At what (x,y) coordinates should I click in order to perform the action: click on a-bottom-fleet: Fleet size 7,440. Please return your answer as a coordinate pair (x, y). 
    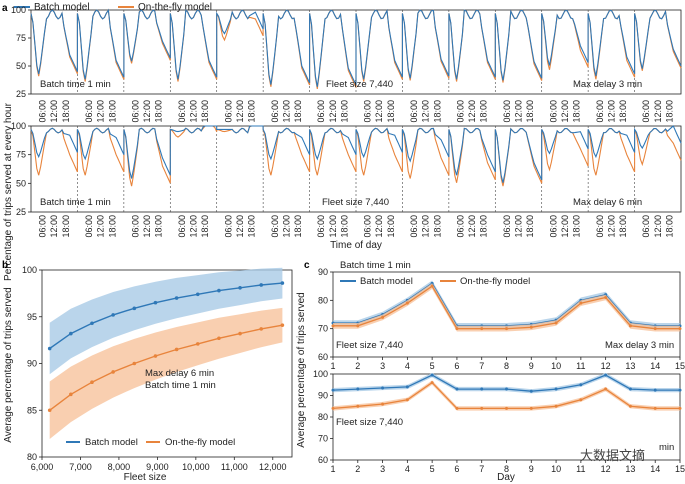
    Looking at the image, I should click on (355, 202).